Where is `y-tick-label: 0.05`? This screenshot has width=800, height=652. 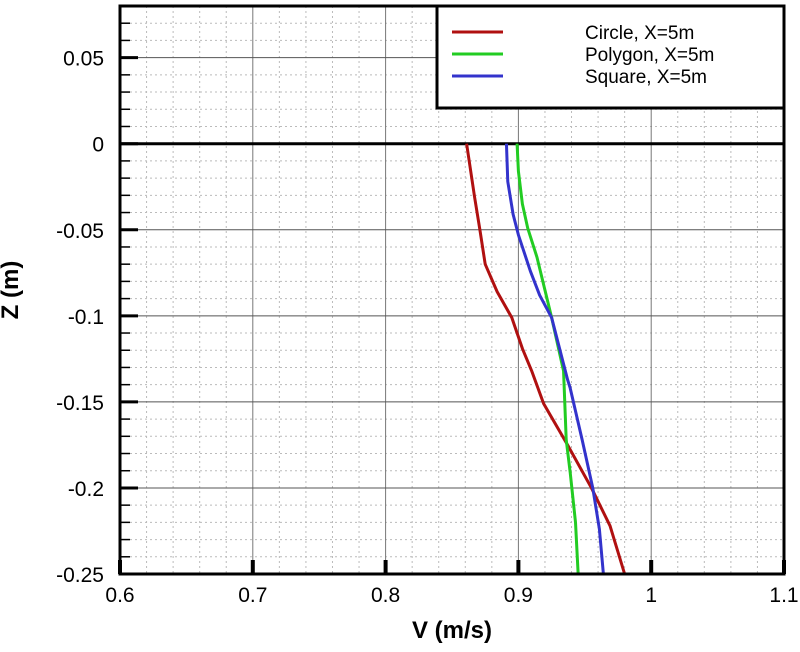
y-tick-label: 0.05 is located at coordinates (83, 59).